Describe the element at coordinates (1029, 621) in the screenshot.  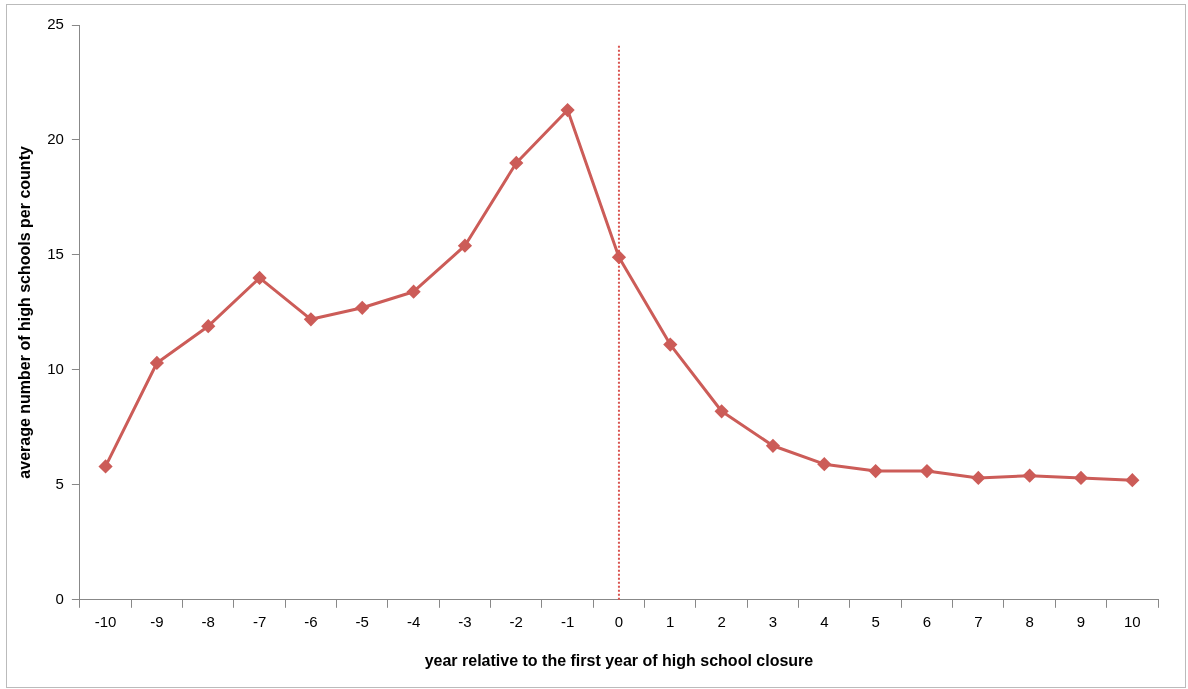
I see `x-tick-label: 8` at that location.